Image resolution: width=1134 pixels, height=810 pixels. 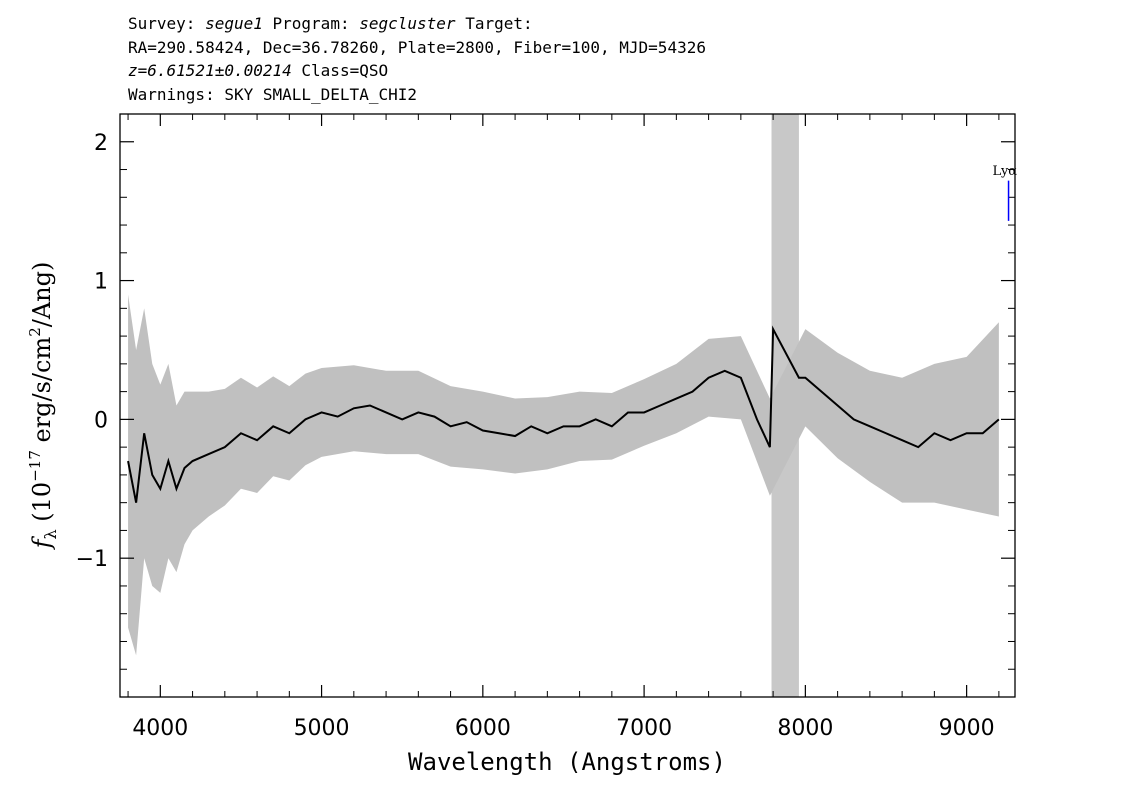 I want to click on y-tick-label: −1, so click(x=92, y=559).